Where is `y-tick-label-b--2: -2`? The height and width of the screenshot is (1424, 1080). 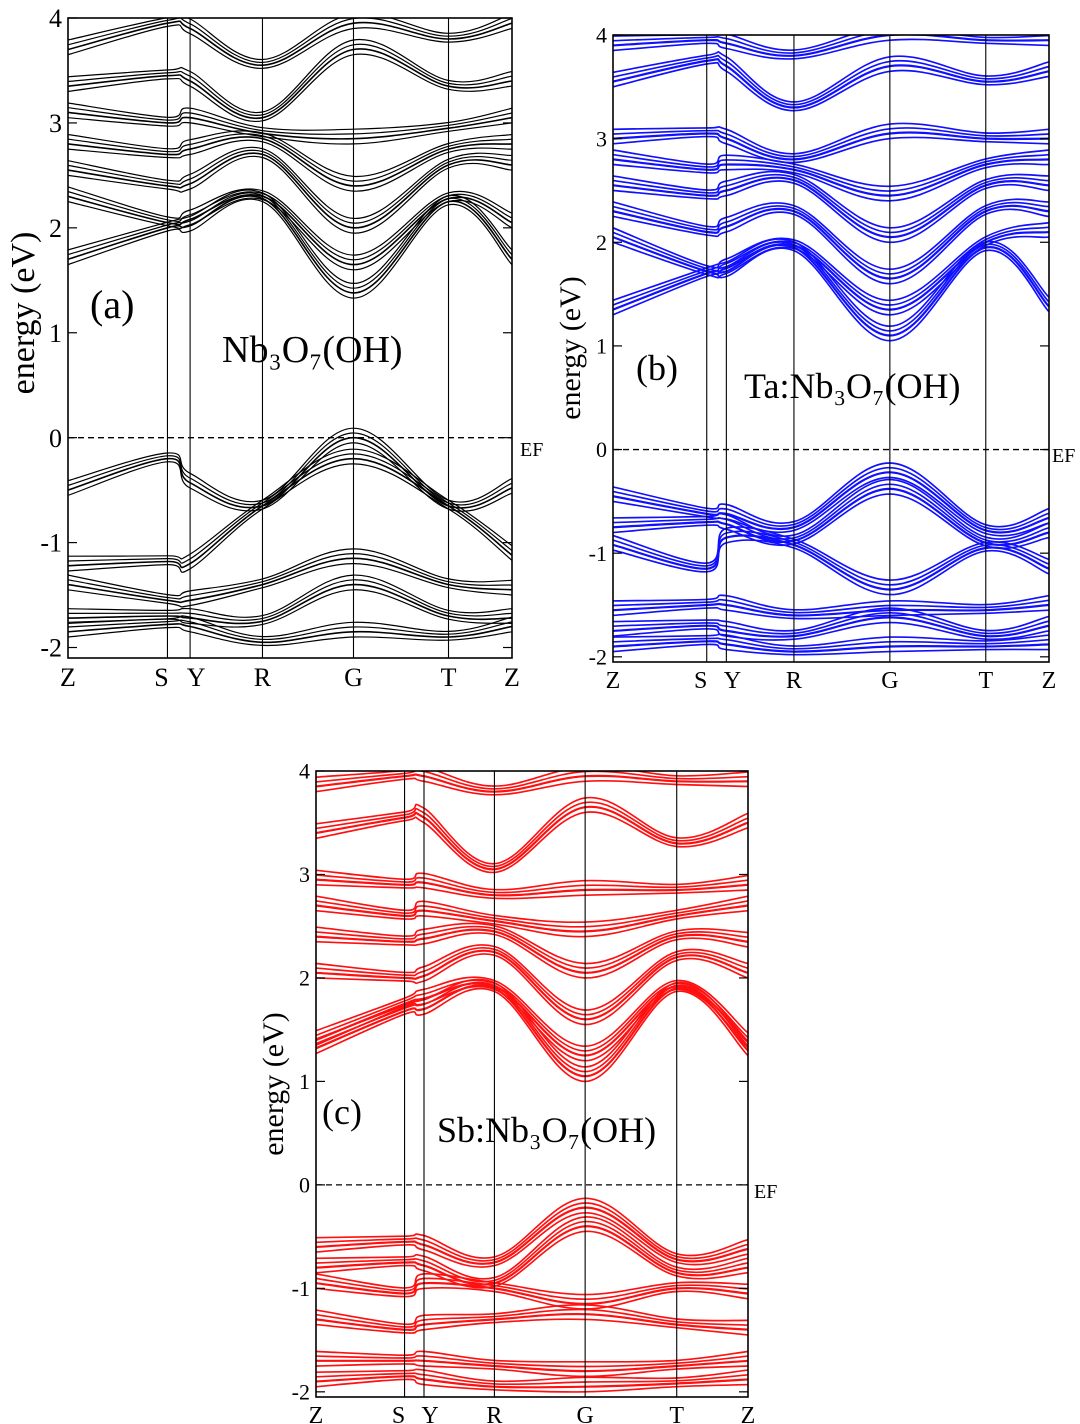
y-tick-label-b--2: -2 is located at coordinates (598, 657).